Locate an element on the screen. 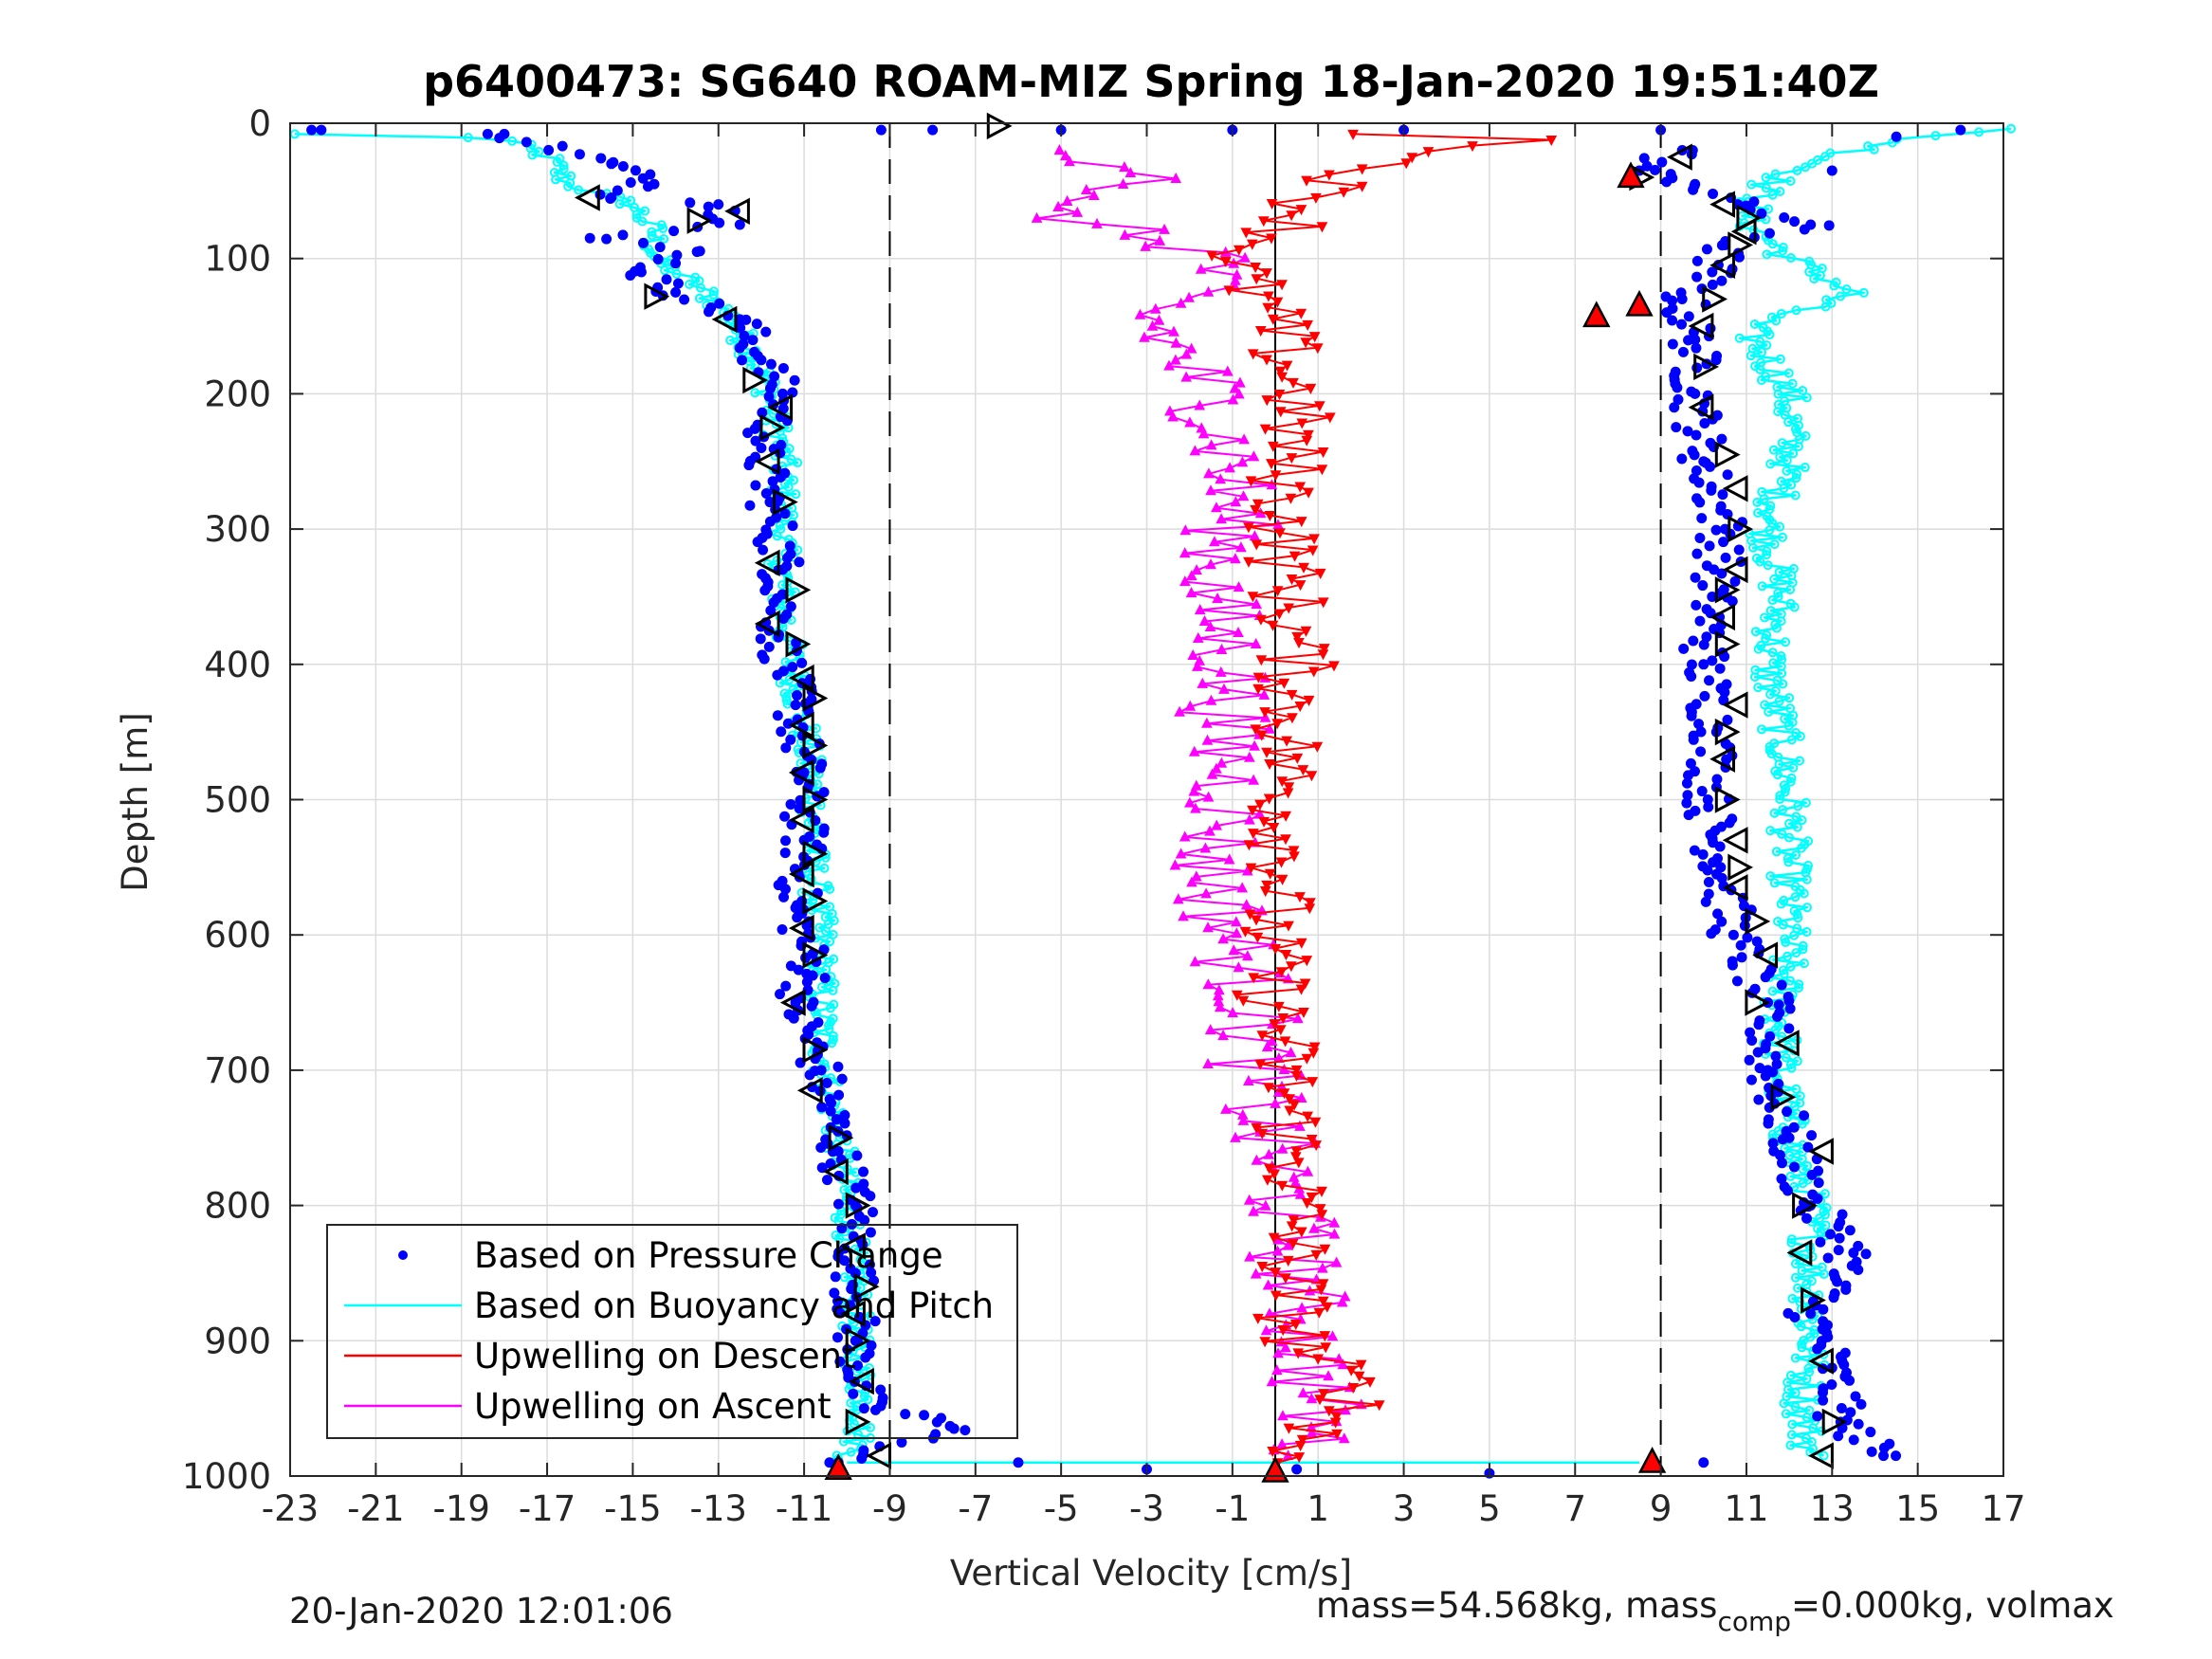 The image size is (2212, 1659). x-tick-label: -17 is located at coordinates (547, 1508).